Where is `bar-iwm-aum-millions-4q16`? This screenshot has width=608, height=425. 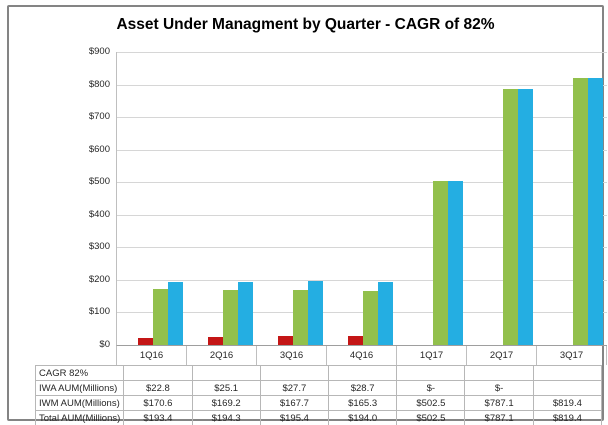
bar-iwm-aum-millions-4q16 is located at coordinates (370, 318).